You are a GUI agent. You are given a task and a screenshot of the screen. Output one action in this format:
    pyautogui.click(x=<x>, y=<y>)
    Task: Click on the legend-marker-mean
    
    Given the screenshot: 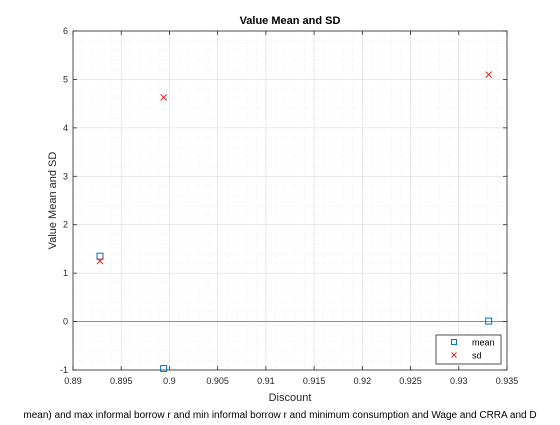 What is the action you would take?
    pyautogui.click(x=454, y=342)
    